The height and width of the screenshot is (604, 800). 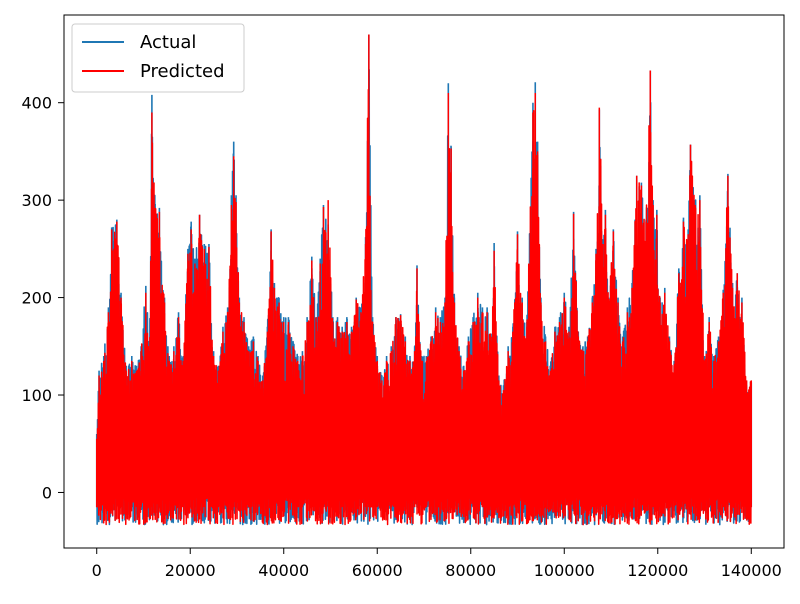 I want to click on x-tick-label: 60000, so click(x=377, y=570).